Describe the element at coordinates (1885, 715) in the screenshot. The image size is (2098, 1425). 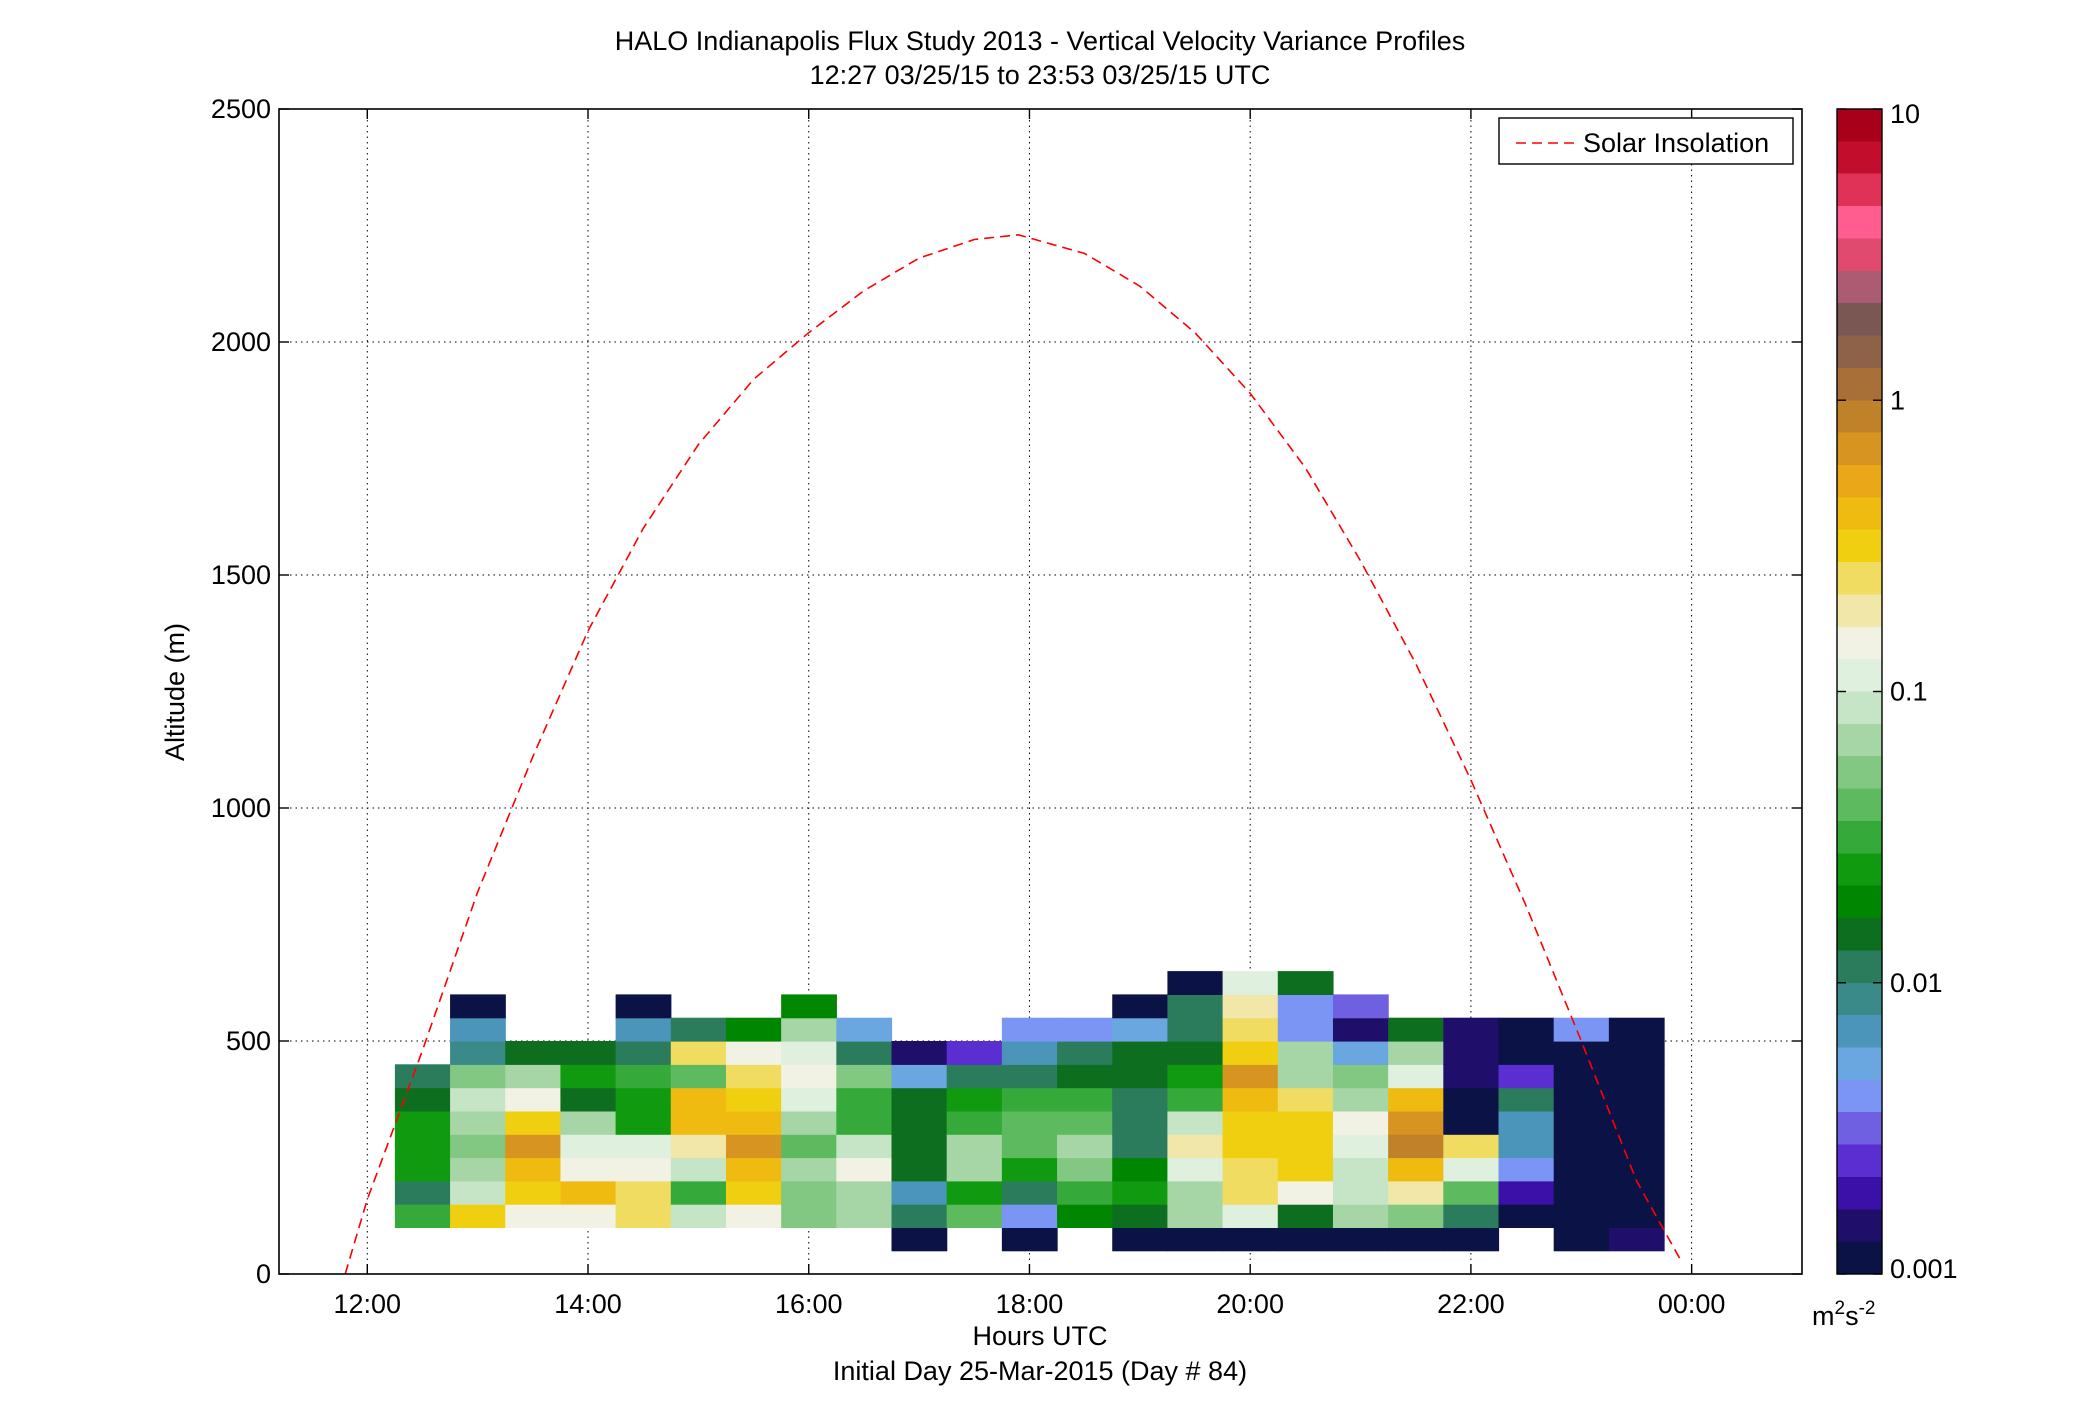
I see `colorbar: 0.001 0.01 0.1 1 10 m2s-2` at that location.